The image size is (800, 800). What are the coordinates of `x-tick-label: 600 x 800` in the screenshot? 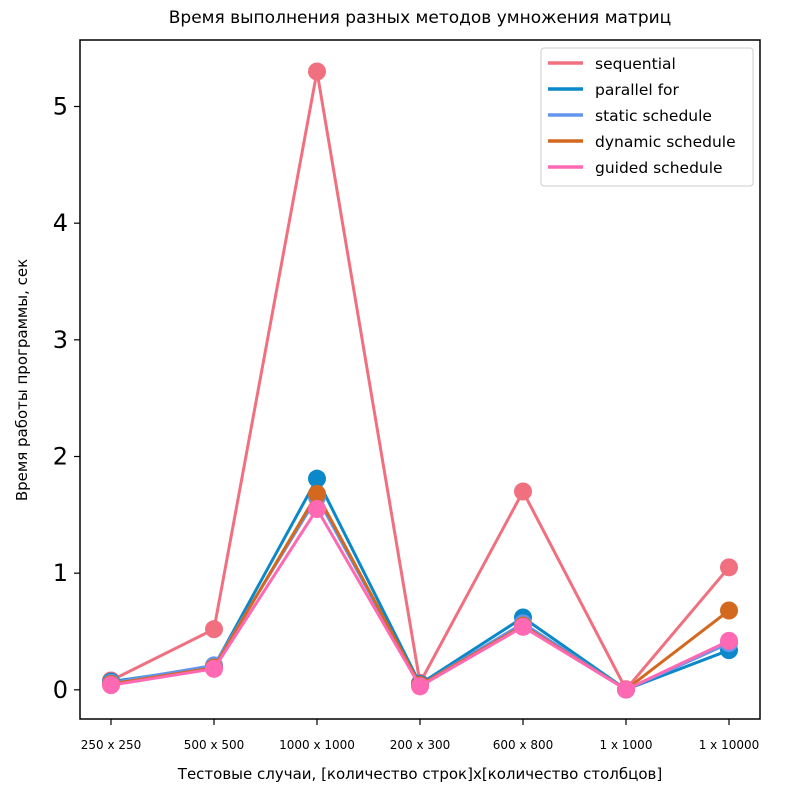 It's located at (523, 745).